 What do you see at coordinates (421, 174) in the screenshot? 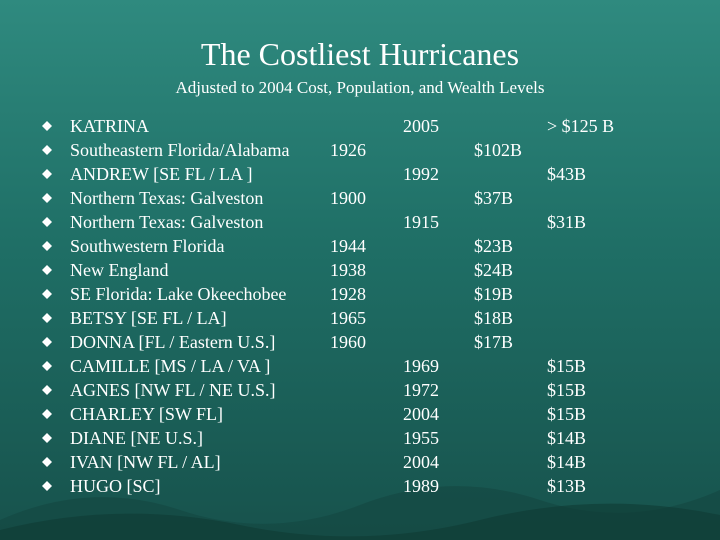
I see `year-col2: 1992` at bounding box center [421, 174].